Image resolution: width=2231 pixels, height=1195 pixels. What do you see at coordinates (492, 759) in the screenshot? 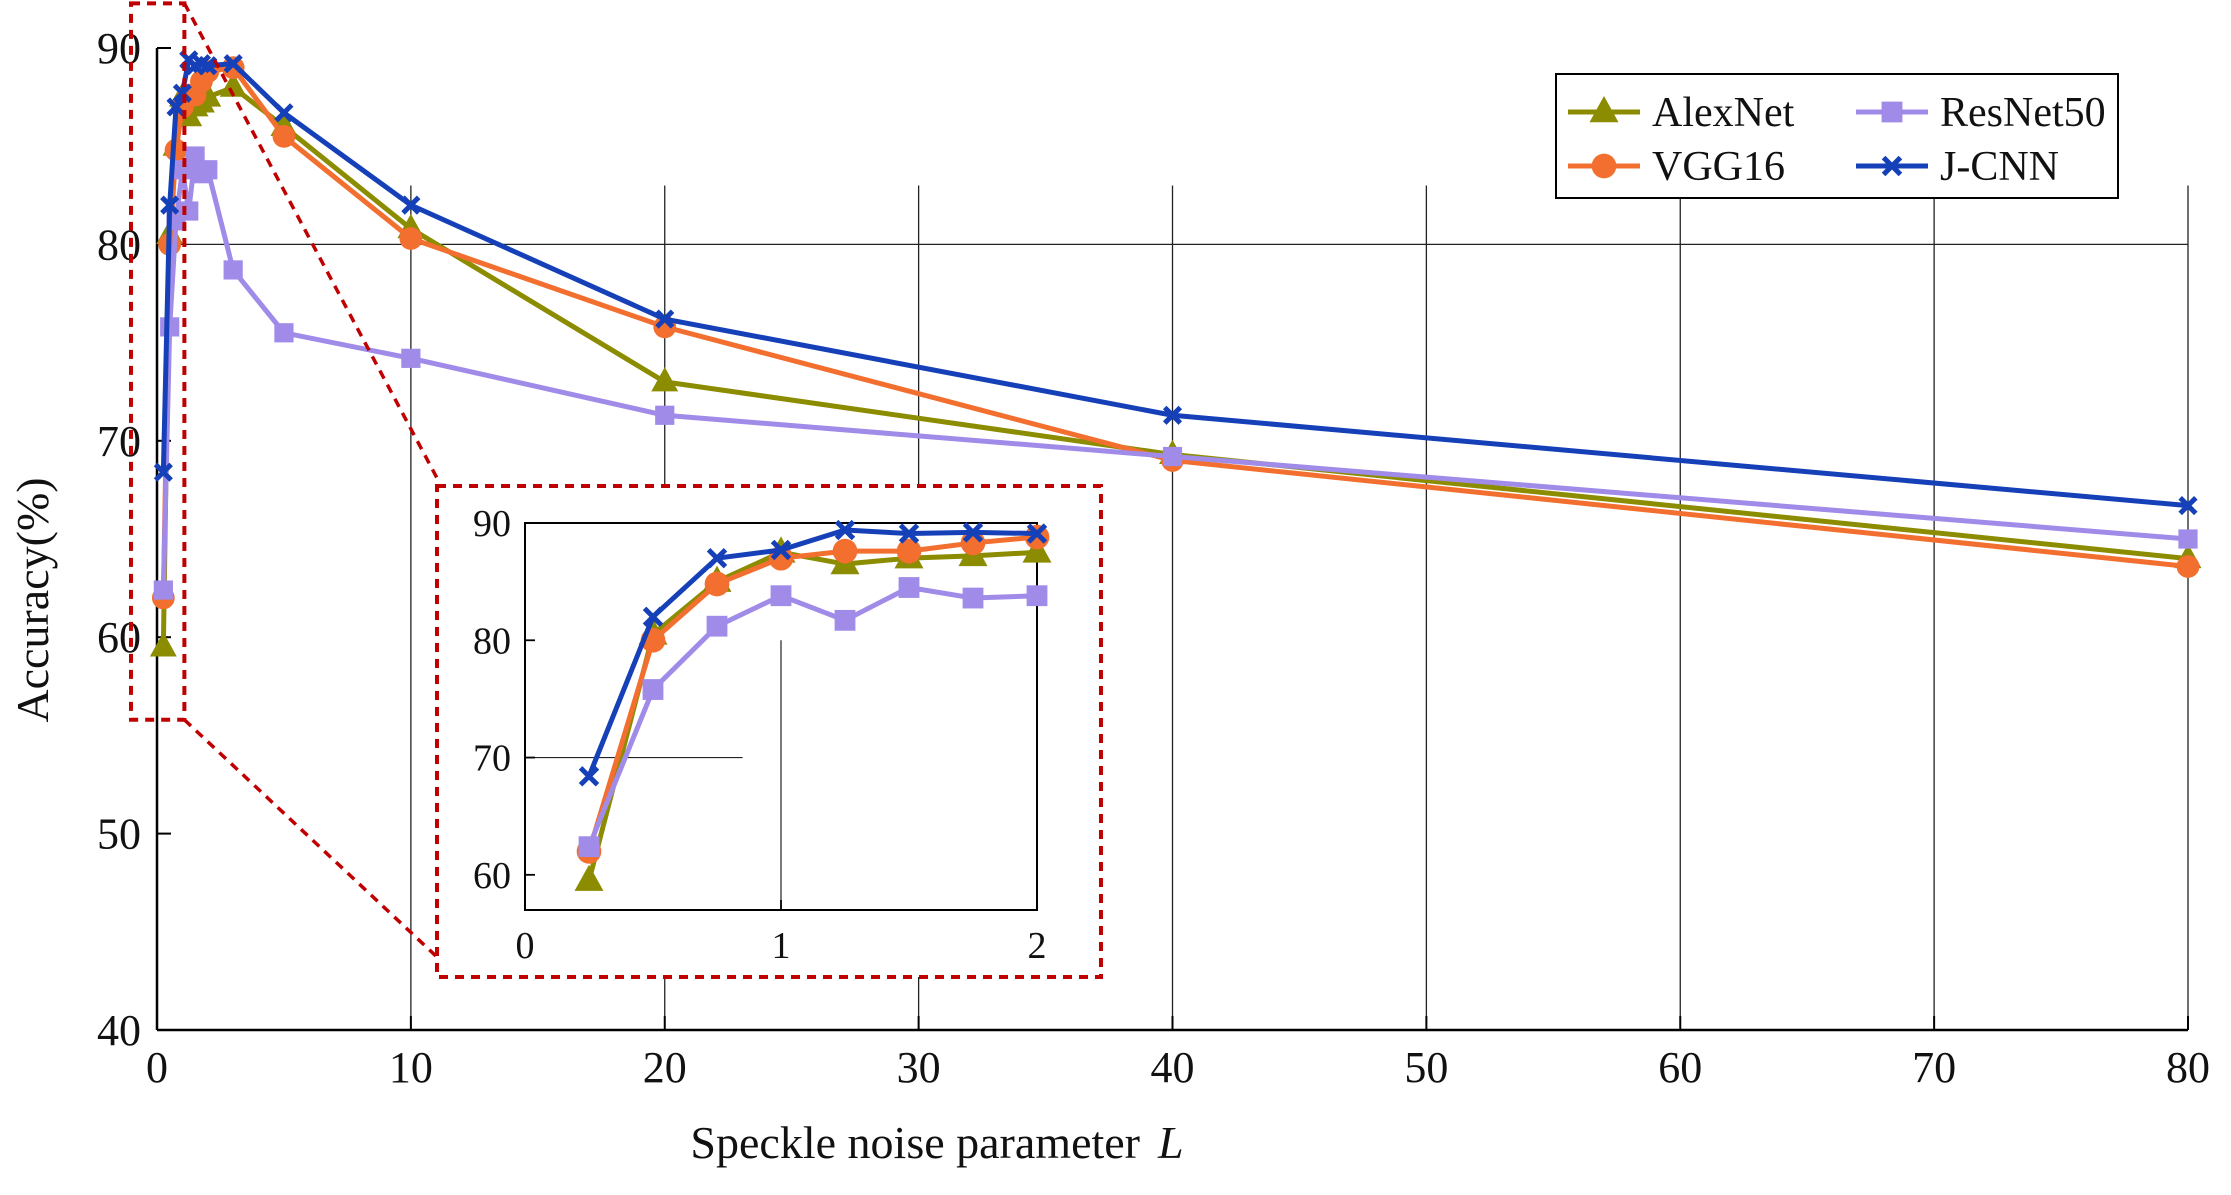
I see `inset-y-tick-label: 70` at bounding box center [492, 759].